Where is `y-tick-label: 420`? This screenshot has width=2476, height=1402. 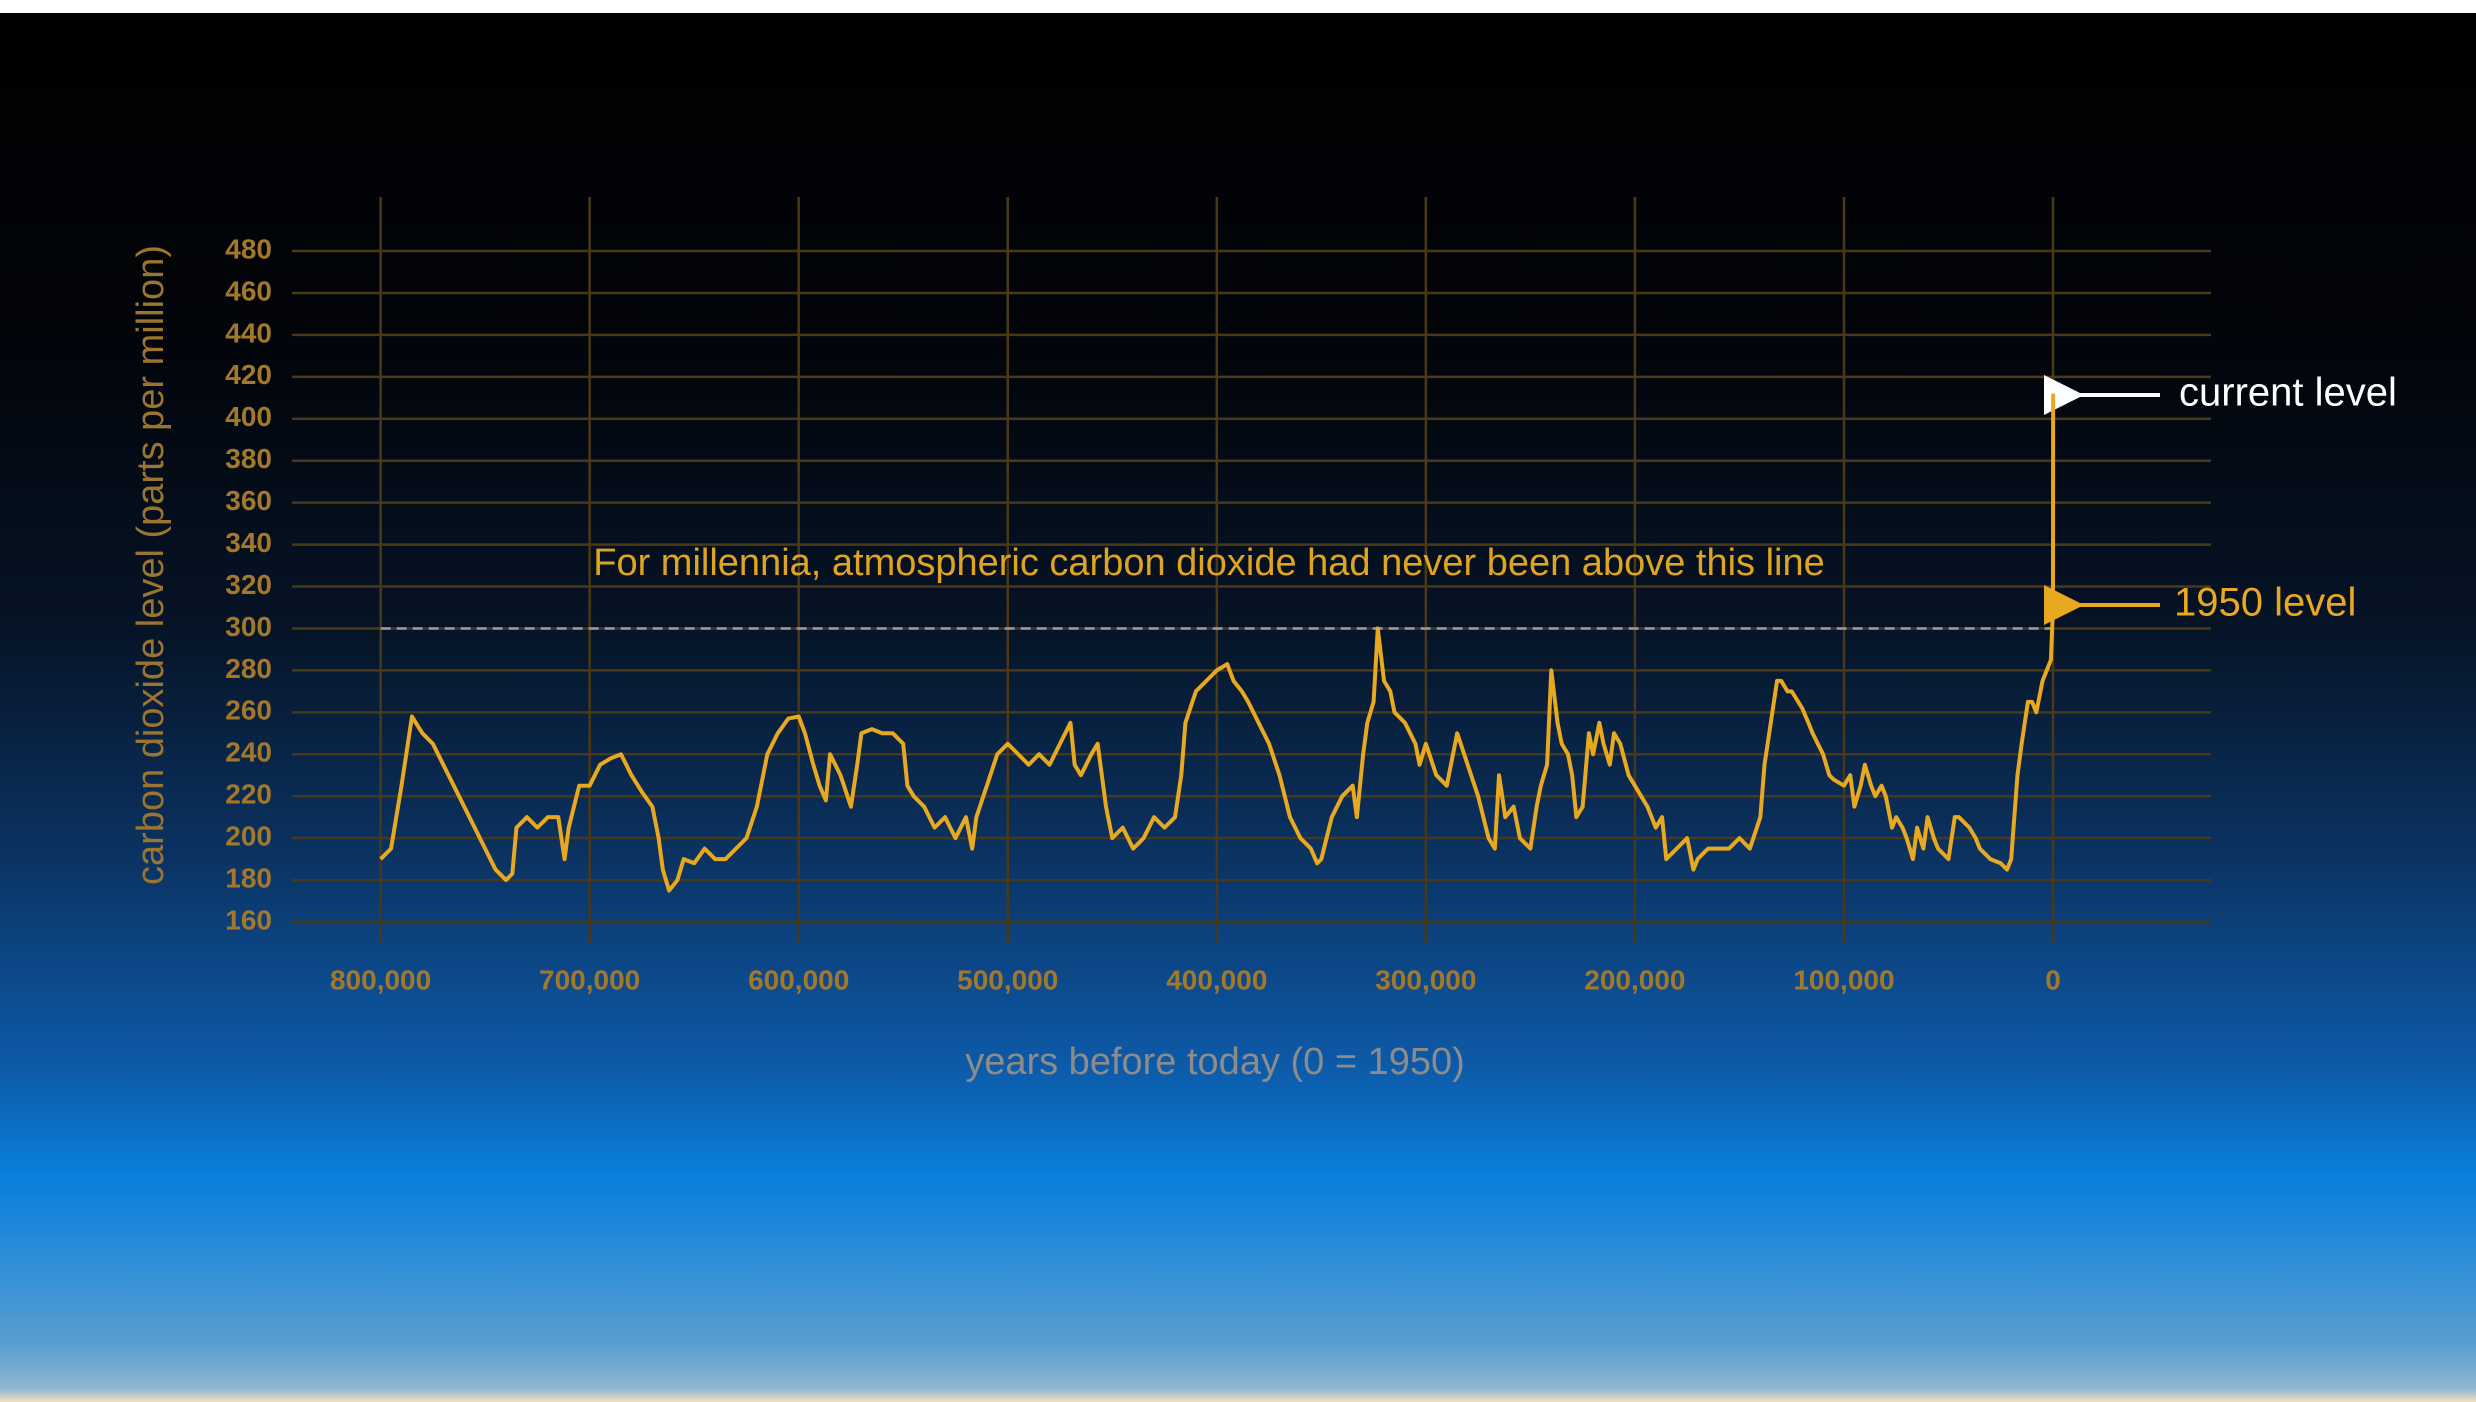 y-tick-label: 420 is located at coordinates (248, 374).